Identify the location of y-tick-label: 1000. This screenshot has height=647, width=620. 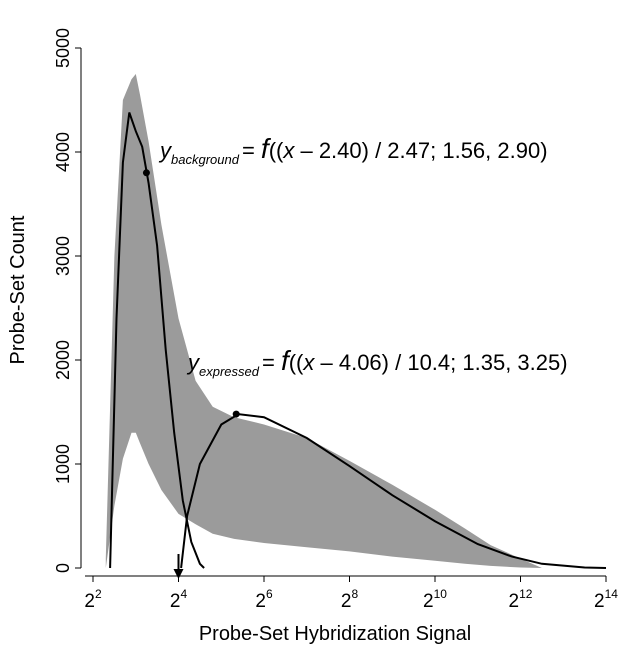
(63, 464).